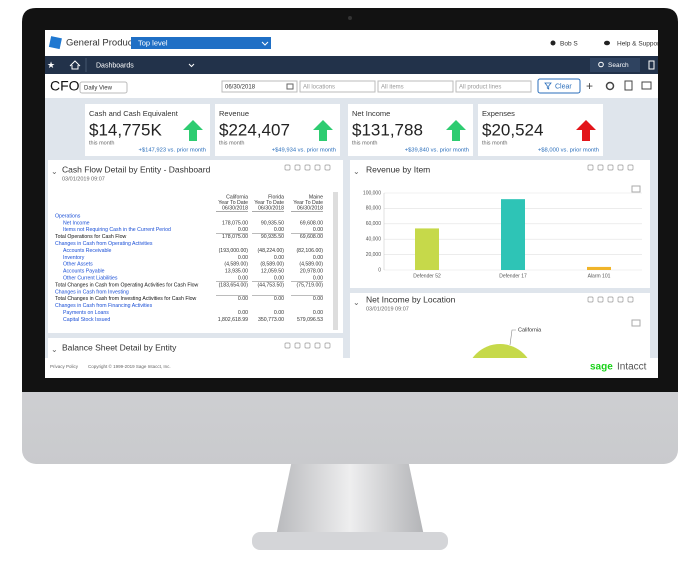 Image resolution: width=700 pixels, height=563 pixels. What do you see at coordinates (427, 276) in the screenshot?
I see `x-tick-label: Defender 52` at bounding box center [427, 276].